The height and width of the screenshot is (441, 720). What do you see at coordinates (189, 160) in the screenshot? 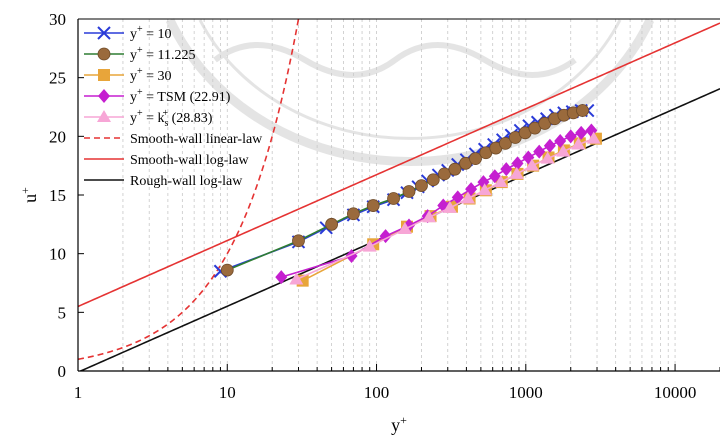
I see `legend-label: Smooth-wall log-law` at bounding box center [189, 160].